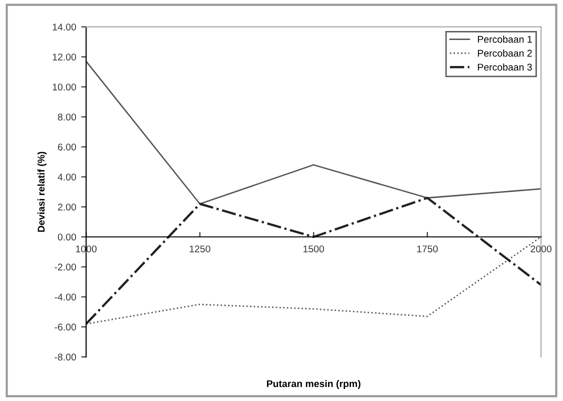  Describe the element at coordinates (505, 53) in the screenshot. I see `legend-label: Percobaan 2` at that location.